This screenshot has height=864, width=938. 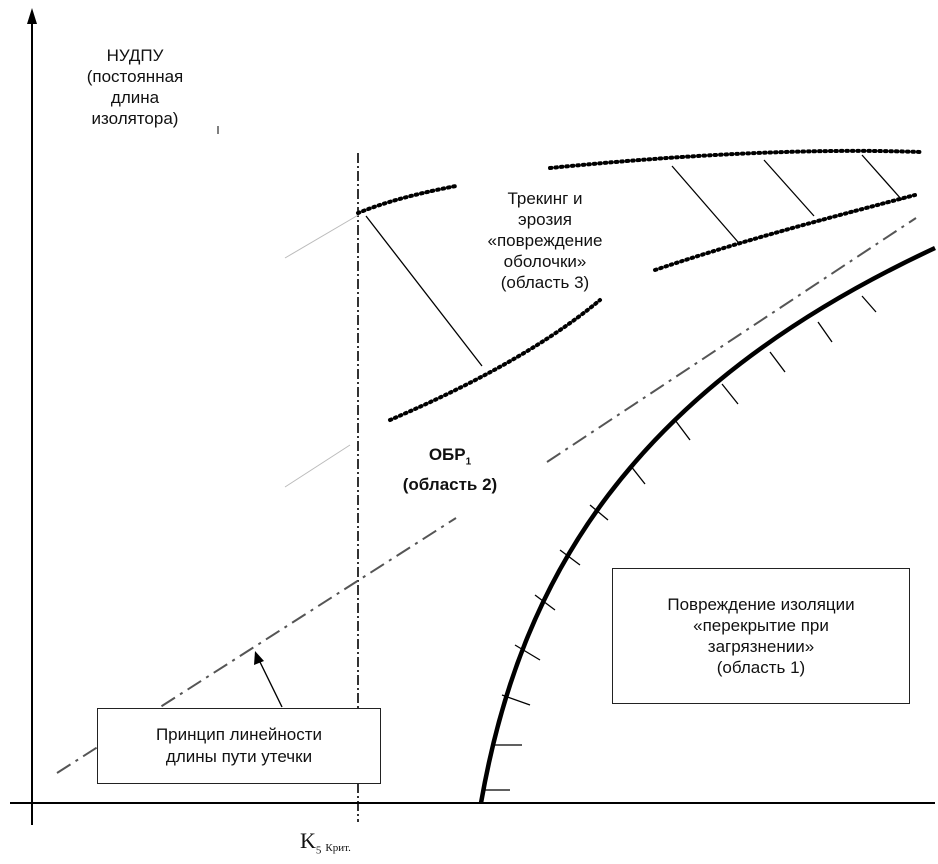 I want to click on region1-label-line: загрязнении», so click(x=761, y=646).